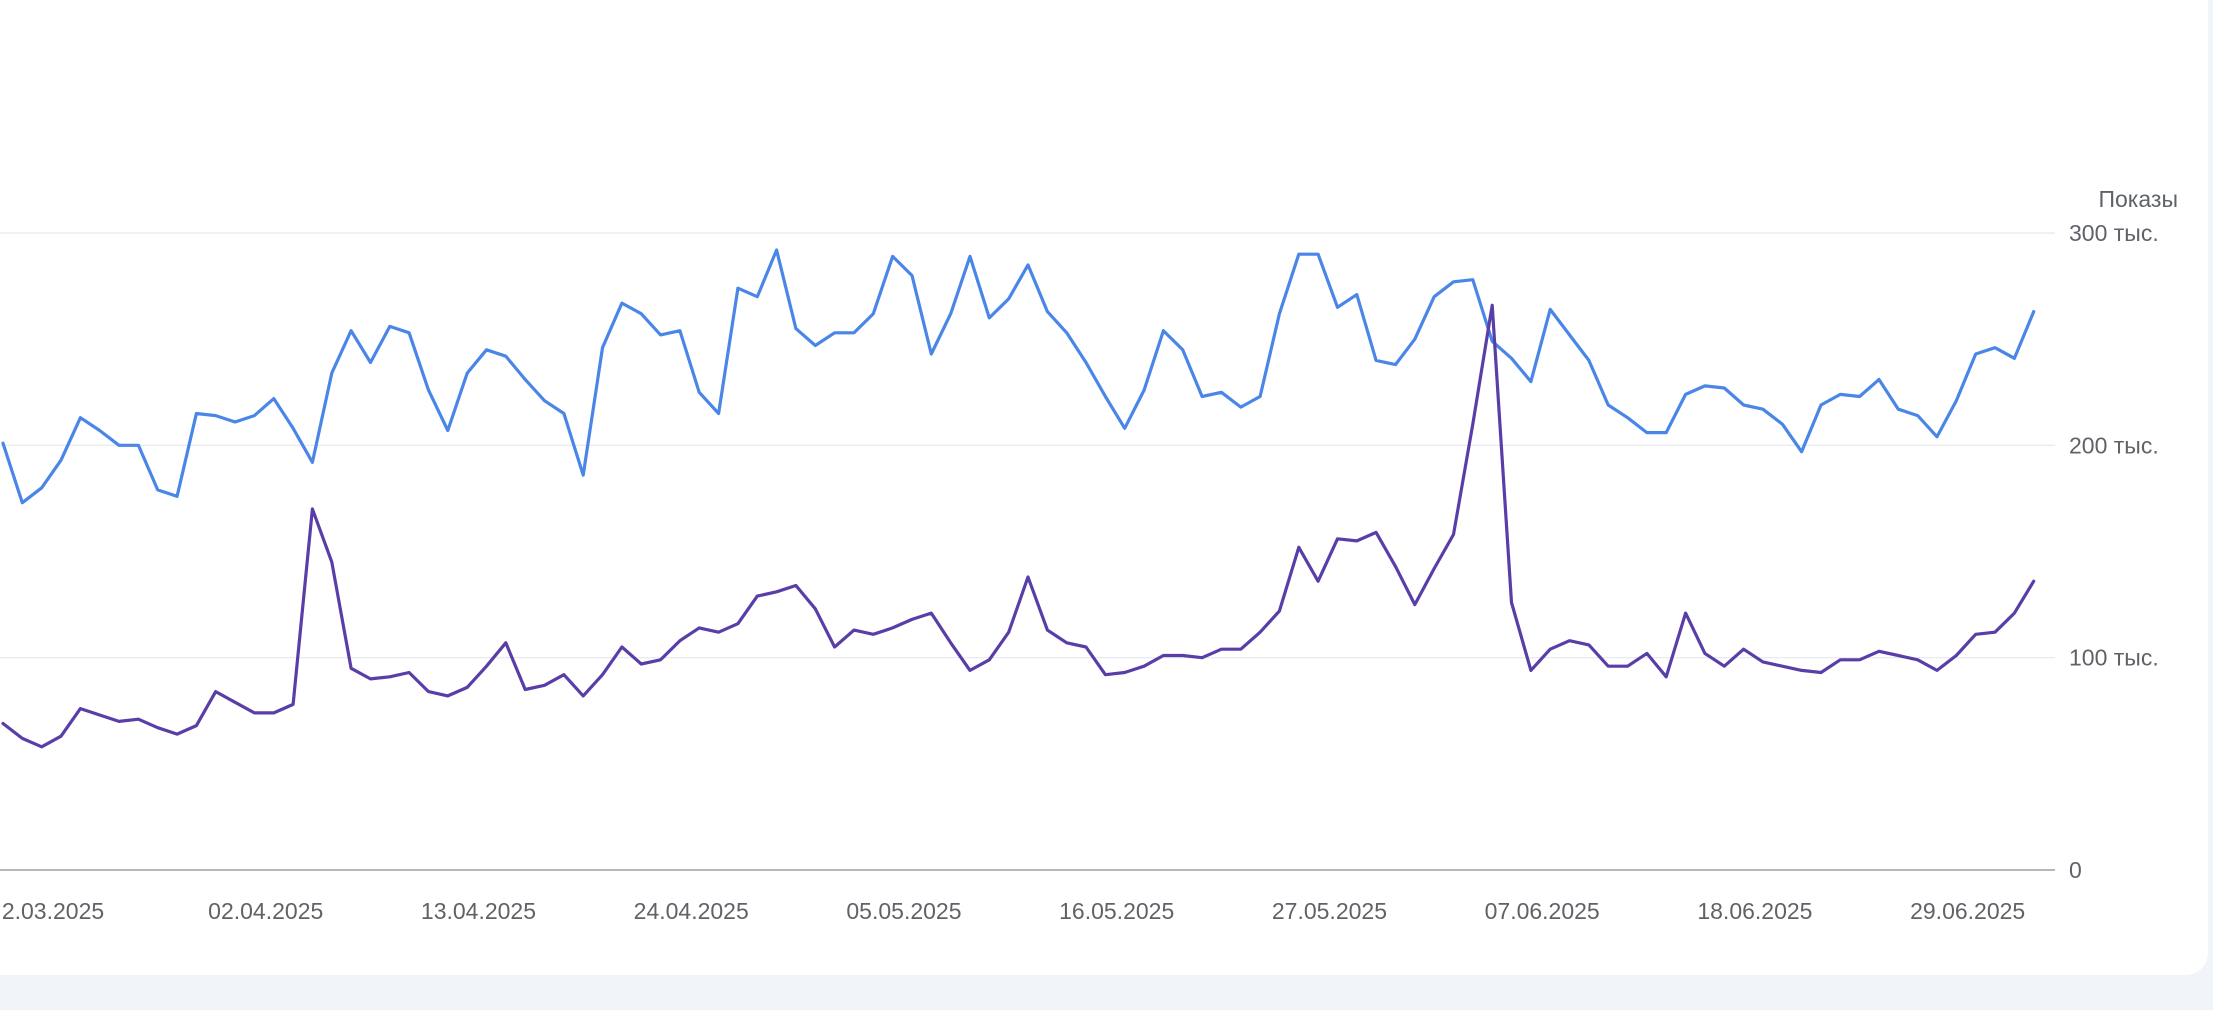 The height and width of the screenshot is (1010, 2213). Describe the element at coordinates (1116, 911) in the screenshot. I see `x-tick-label: 16.05.2025` at that location.